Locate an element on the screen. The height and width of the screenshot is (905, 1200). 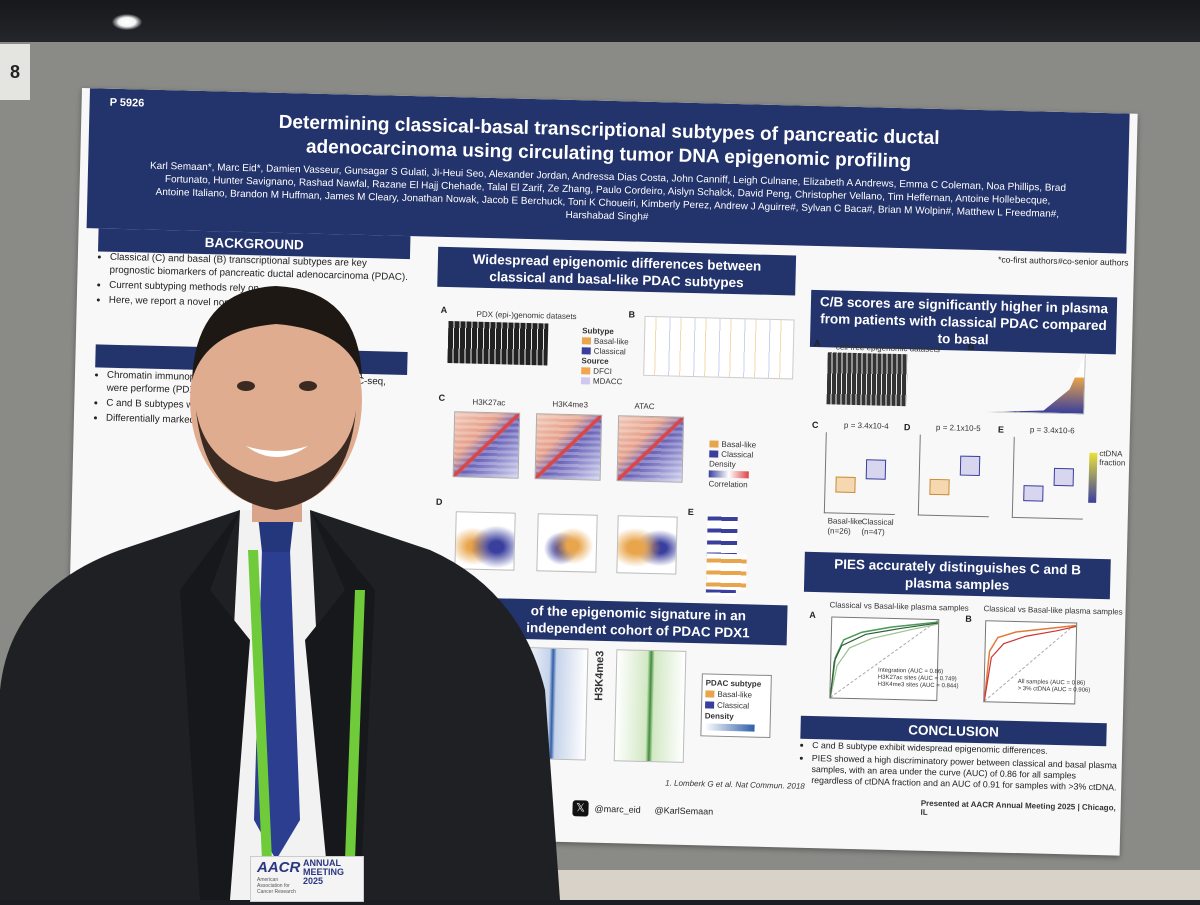
boxplot-h3k4me3 is located at coordinates (954, 476).